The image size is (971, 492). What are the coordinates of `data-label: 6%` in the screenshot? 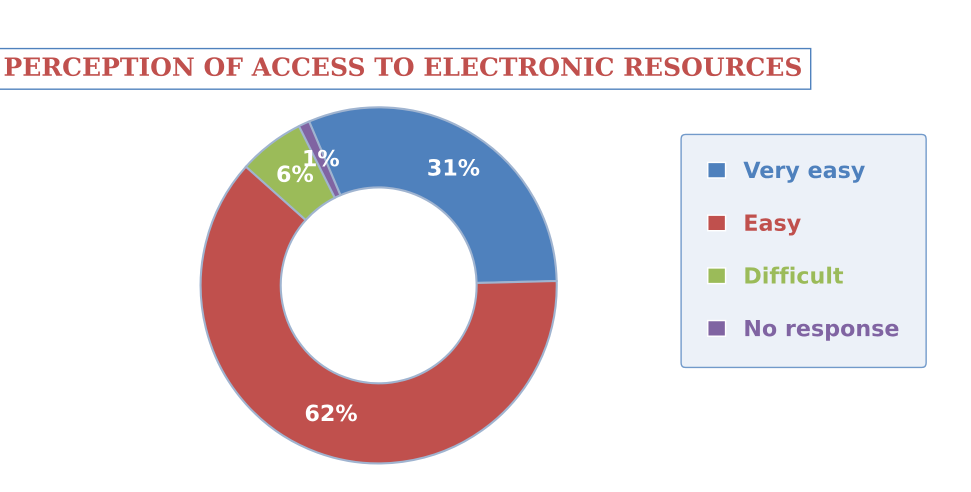 It's located at (295, 173).